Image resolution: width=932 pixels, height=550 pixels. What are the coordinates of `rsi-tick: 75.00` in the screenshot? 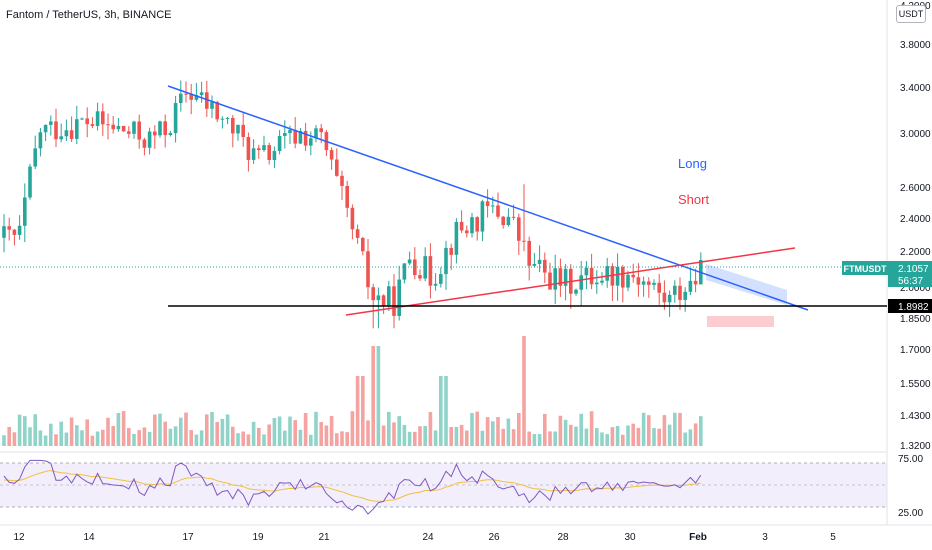 It's located at (910, 459).